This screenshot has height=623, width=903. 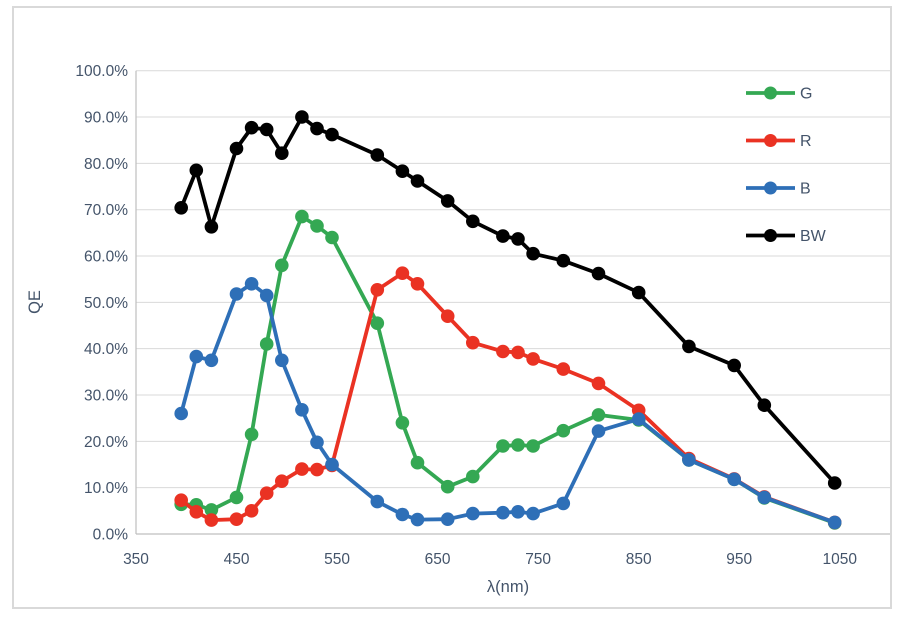 What do you see at coordinates (106, 257) in the screenshot?
I see `y-tick-label: 60.0%` at bounding box center [106, 257].